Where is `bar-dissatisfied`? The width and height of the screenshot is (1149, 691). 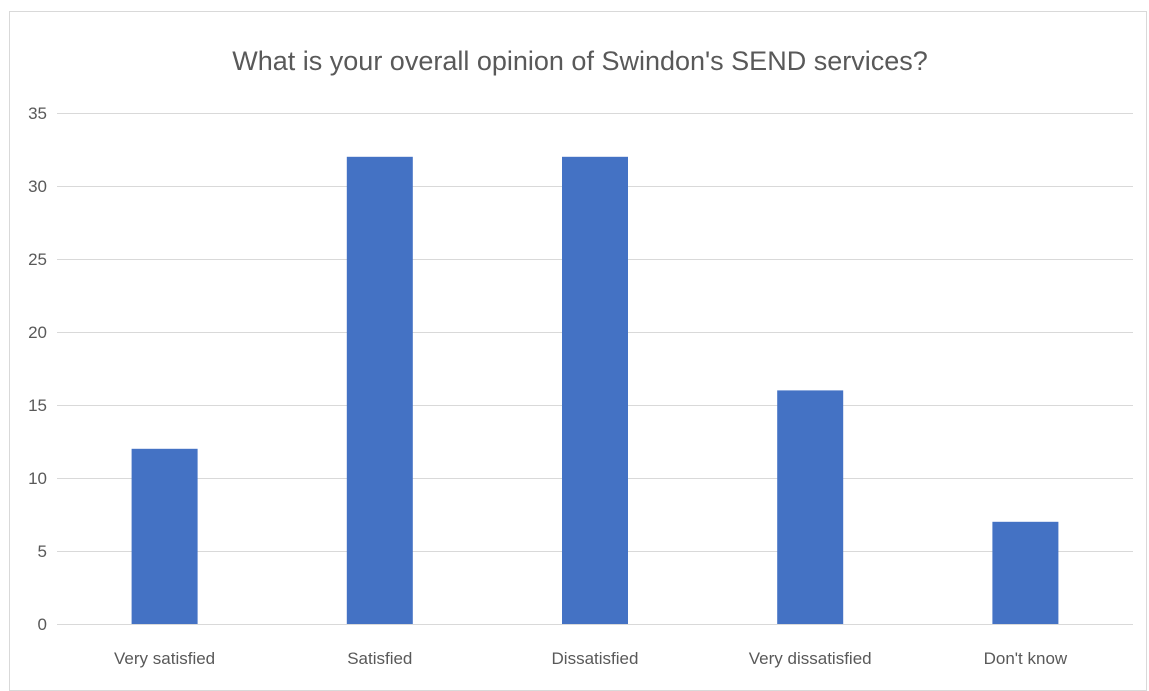
bar-dissatisfied is located at coordinates (595, 390).